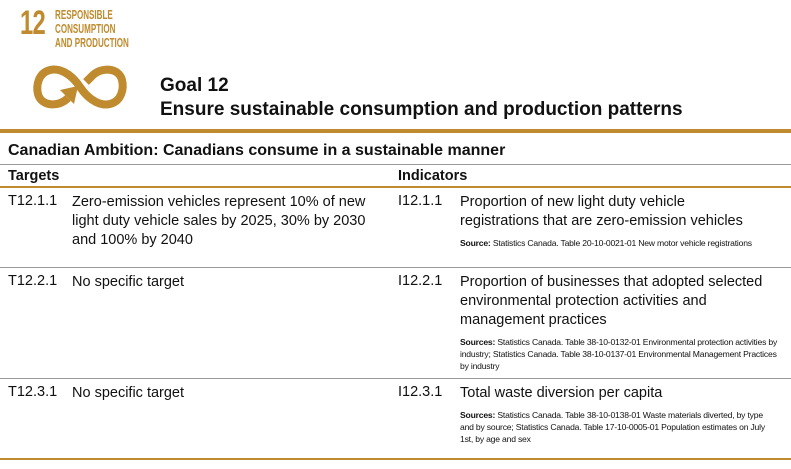 Image resolution: width=791 pixels, height=469 pixels. What do you see at coordinates (33, 23) in the screenshot?
I see `goal-number: 12` at bounding box center [33, 23].